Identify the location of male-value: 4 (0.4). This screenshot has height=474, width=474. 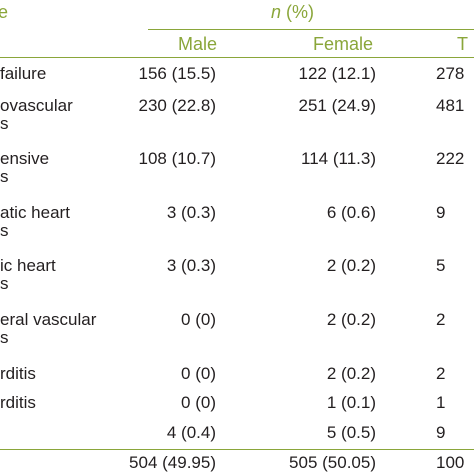
(191, 432).